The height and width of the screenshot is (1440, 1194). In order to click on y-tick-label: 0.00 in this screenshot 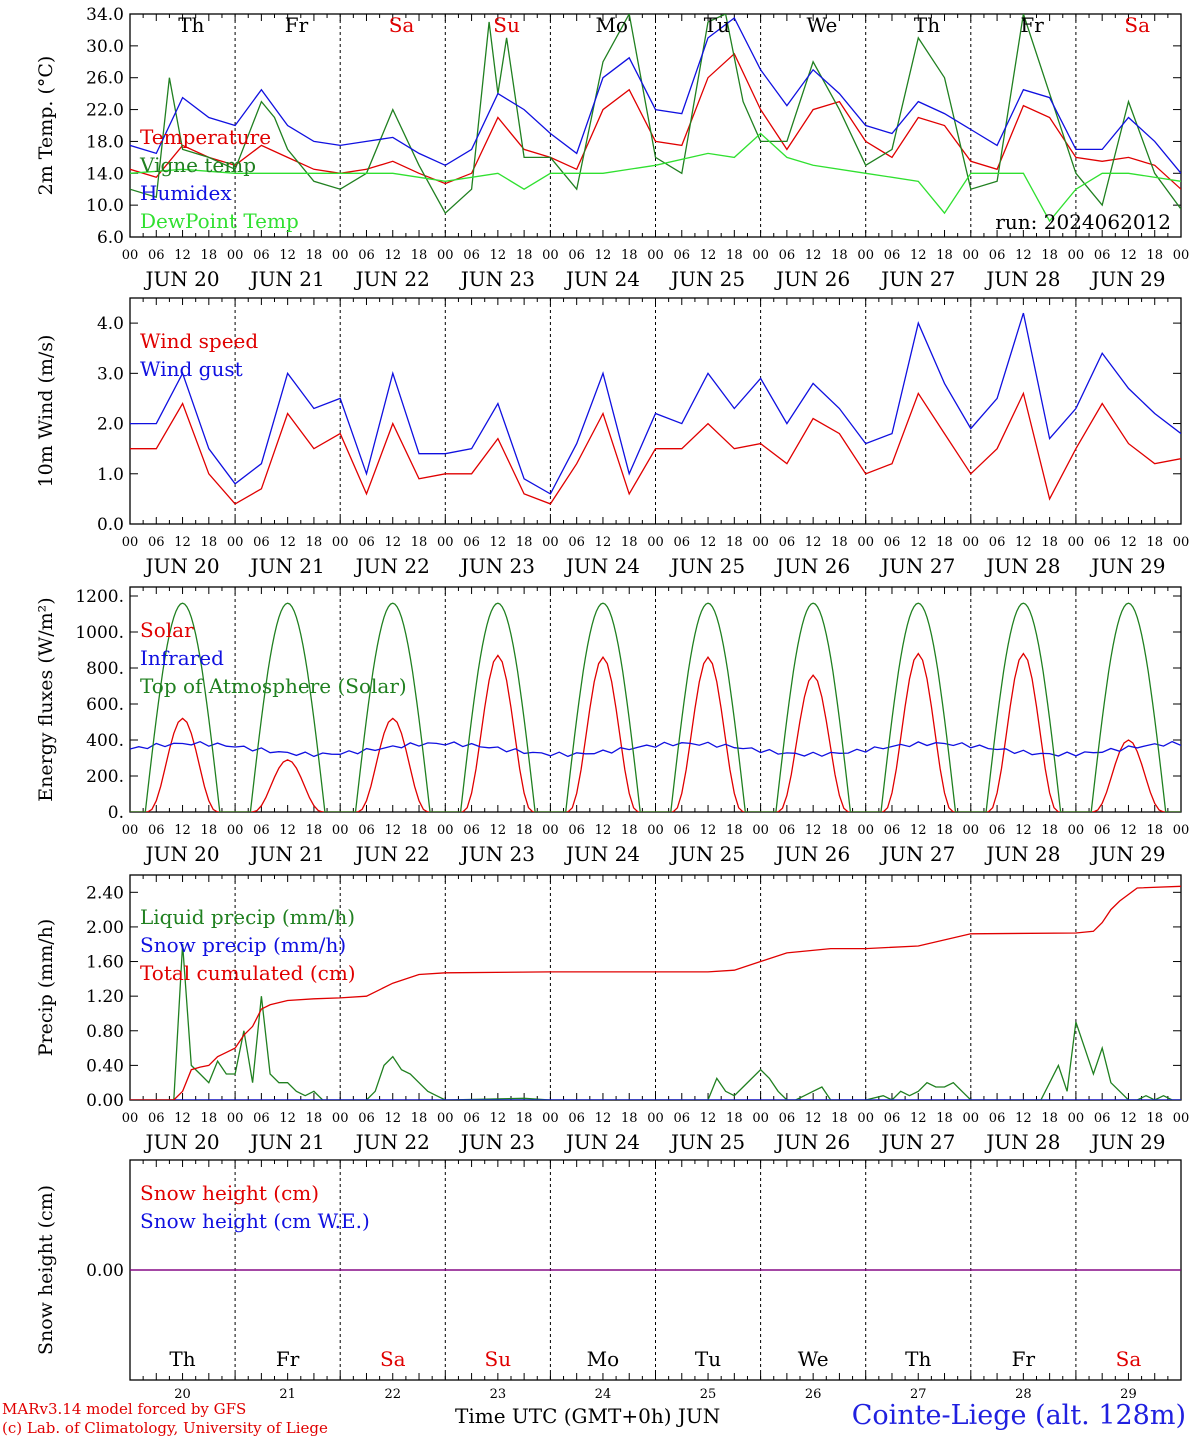, I will do `click(105, 1101)`.